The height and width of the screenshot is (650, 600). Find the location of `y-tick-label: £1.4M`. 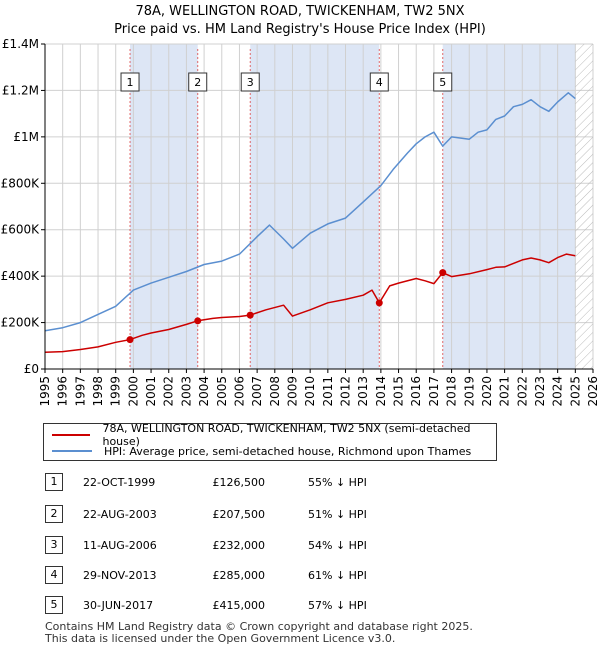

y-tick-label: £1.4M is located at coordinates (20, 44).